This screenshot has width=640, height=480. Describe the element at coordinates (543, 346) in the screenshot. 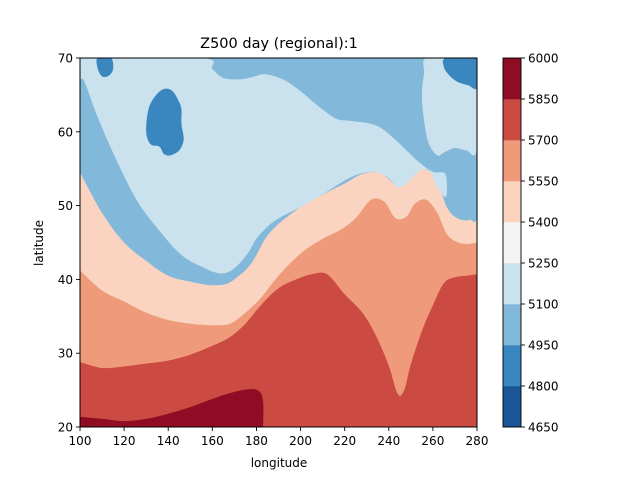

I see `colorbar-tick-label: 4950` at that location.